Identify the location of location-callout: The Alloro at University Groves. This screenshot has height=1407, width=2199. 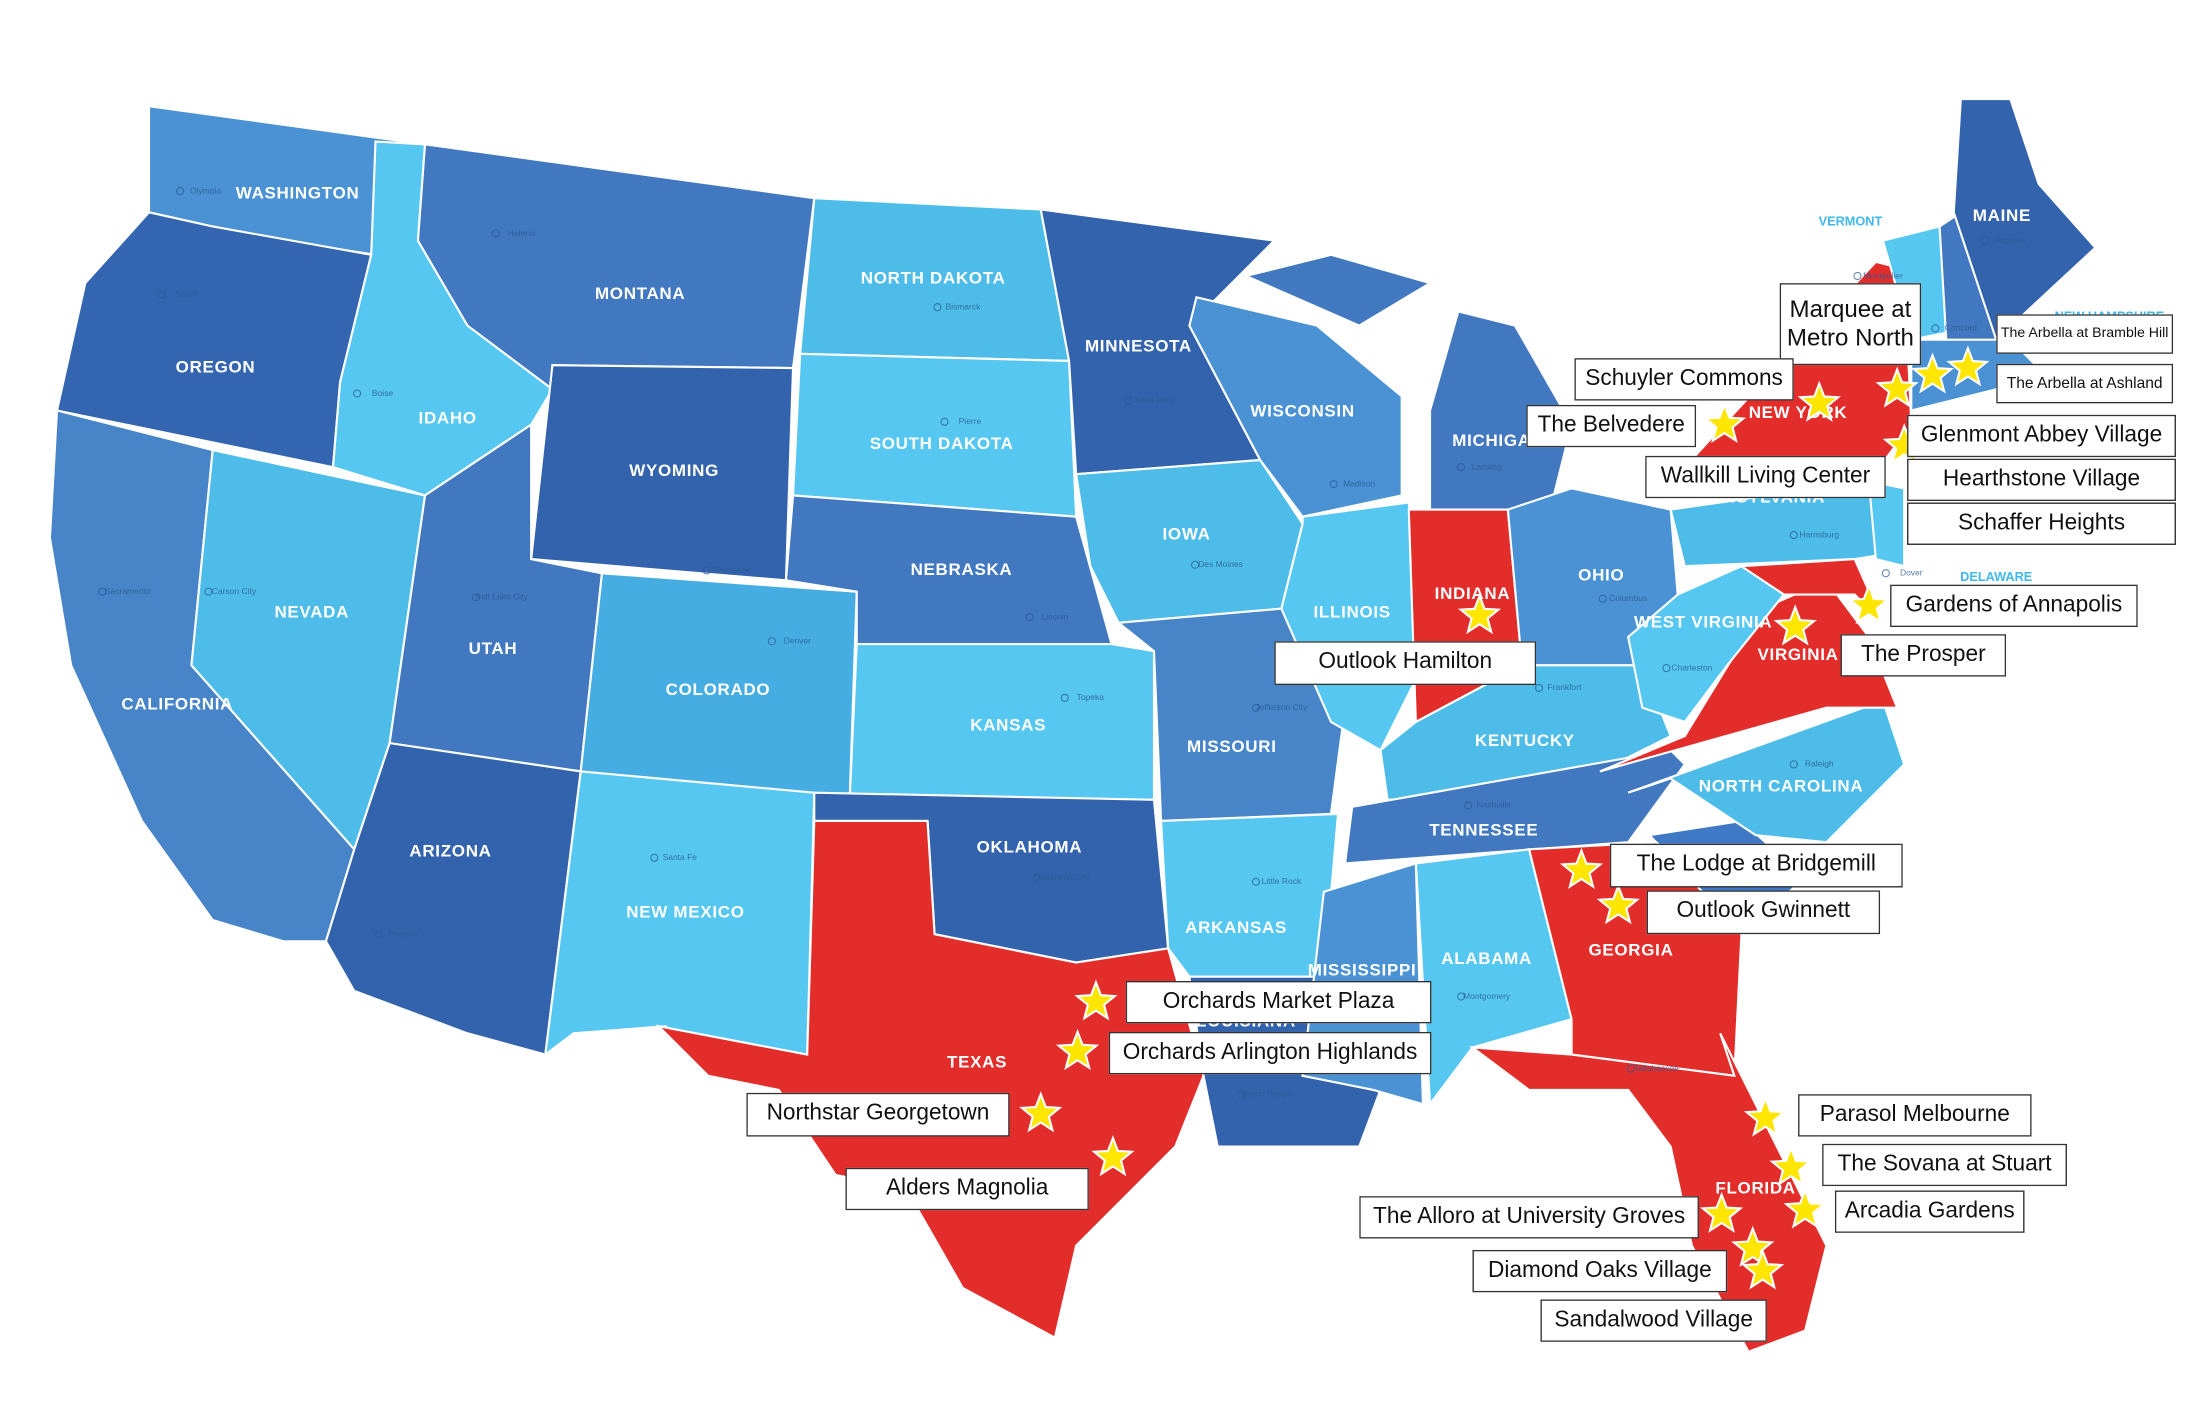
(1529, 1217).